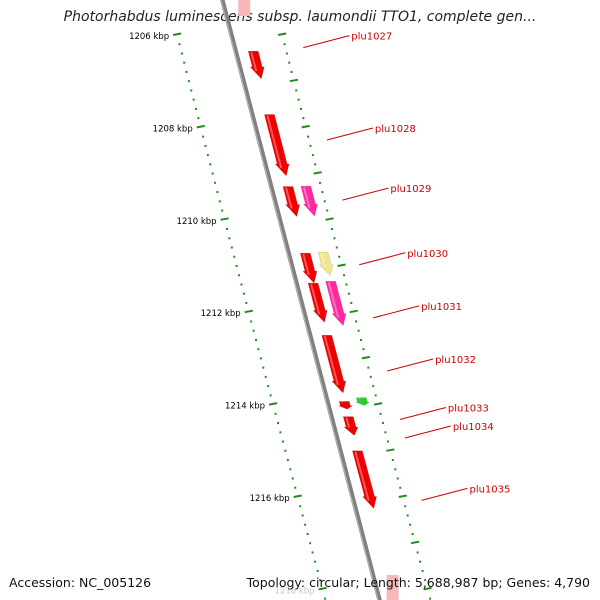 Image resolution: width=600 pixels, height=600 pixels. What do you see at coordinates (427, 254) in the screenshot?
I see `gene-label: plu1030` at bounding box center [427, 254].